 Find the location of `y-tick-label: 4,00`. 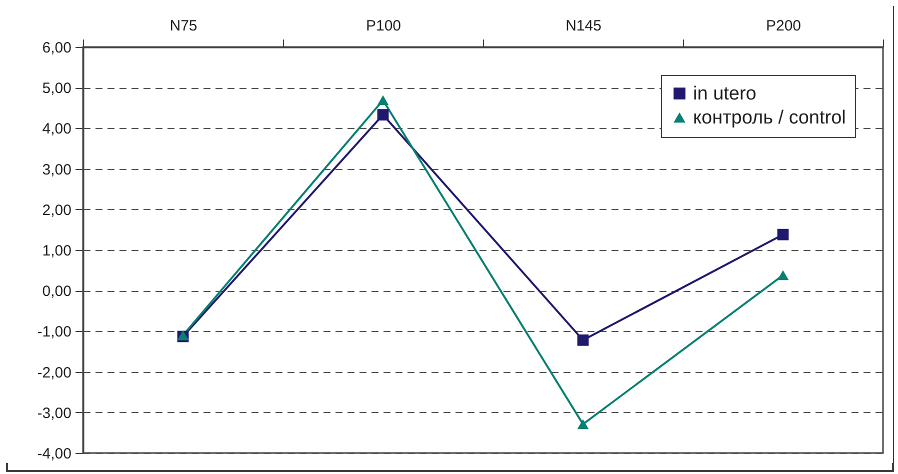

y-tick-label: 4,00 is located at coordinates (57, 129).